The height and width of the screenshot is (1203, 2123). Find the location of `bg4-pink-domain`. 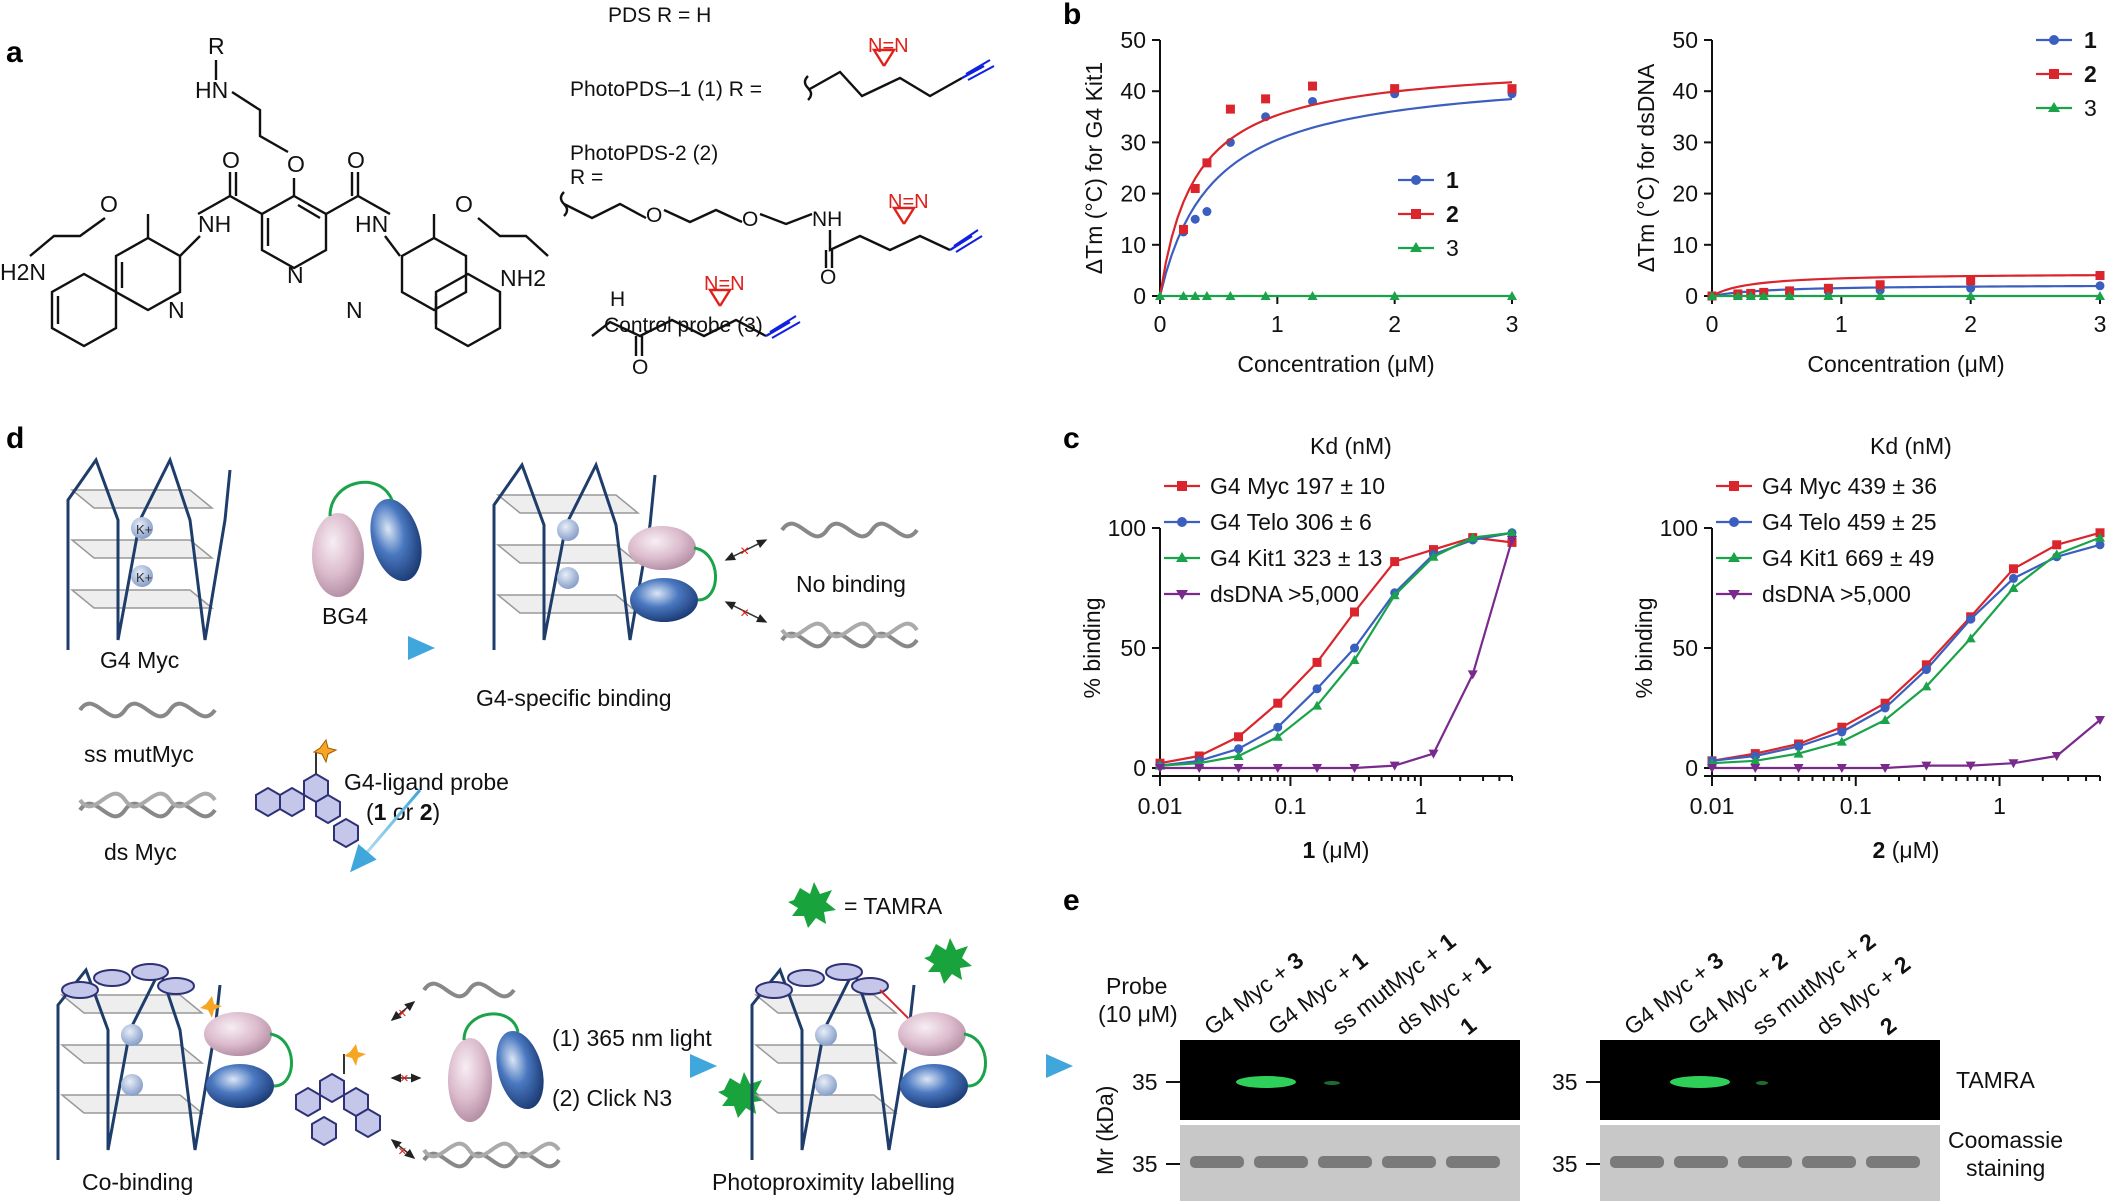

bg4-pink-domain is located at coordinates (338, 555).